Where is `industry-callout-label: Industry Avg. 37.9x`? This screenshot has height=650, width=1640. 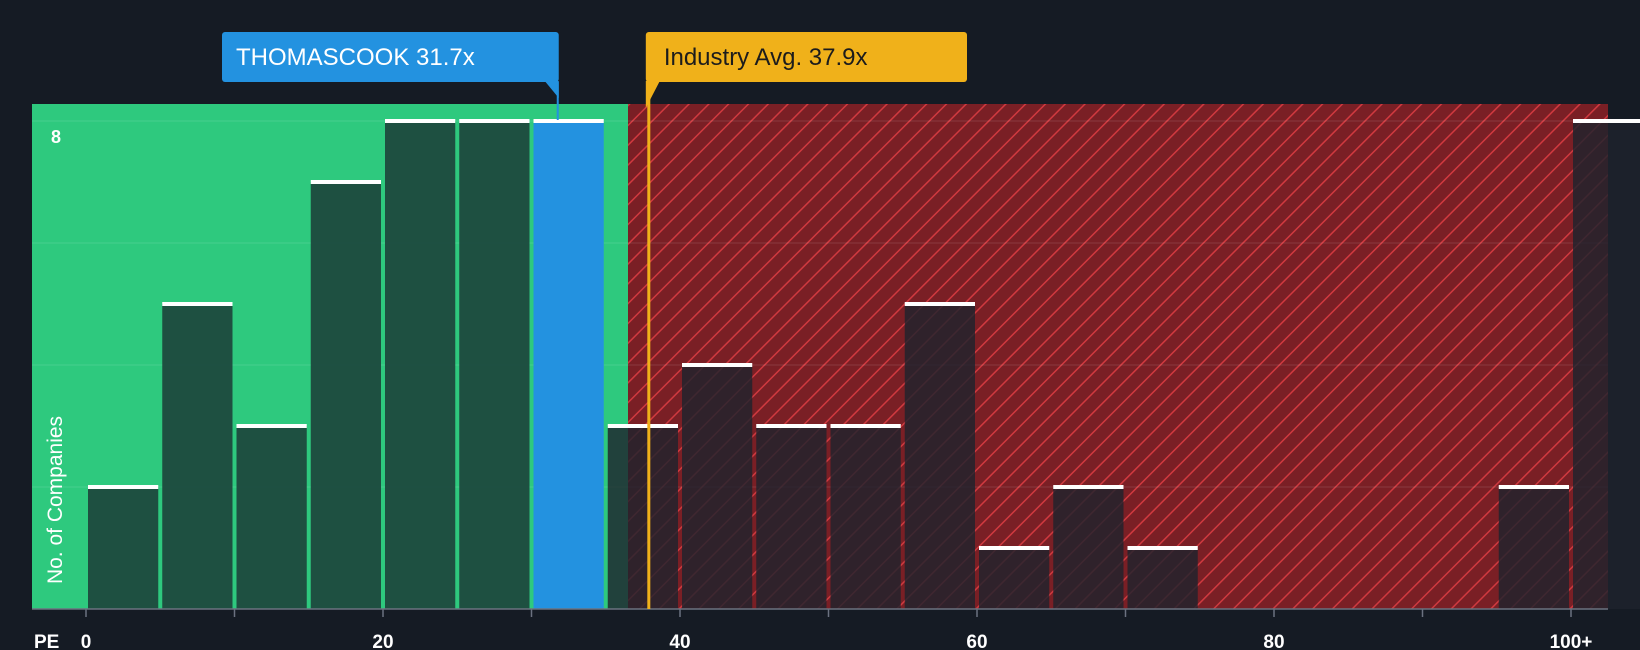
industry-callout-label: Industry Avg. 37.9x is located at coordinates (766, 57).